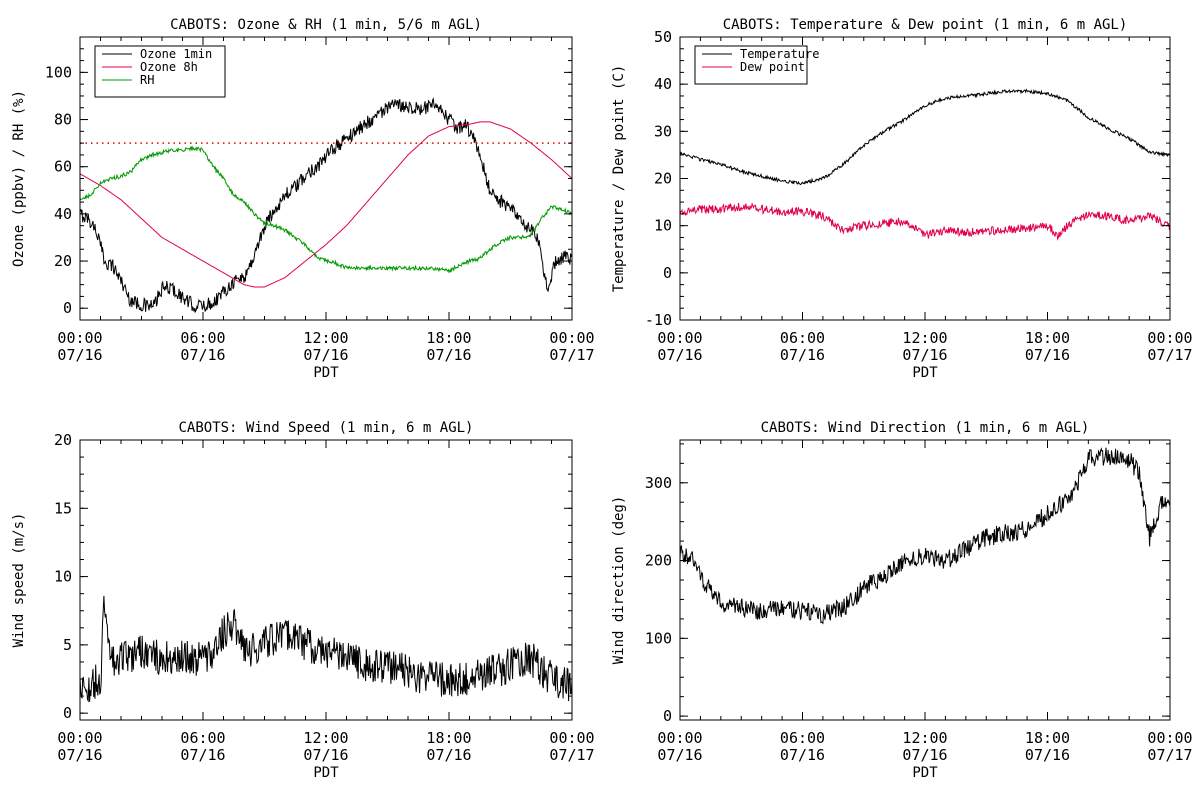 The width and height of the screenshot is (1200, 800). Describe the element at coordinates (147, 80) in the screenshot. I see `legend-entry: RH` at that location.